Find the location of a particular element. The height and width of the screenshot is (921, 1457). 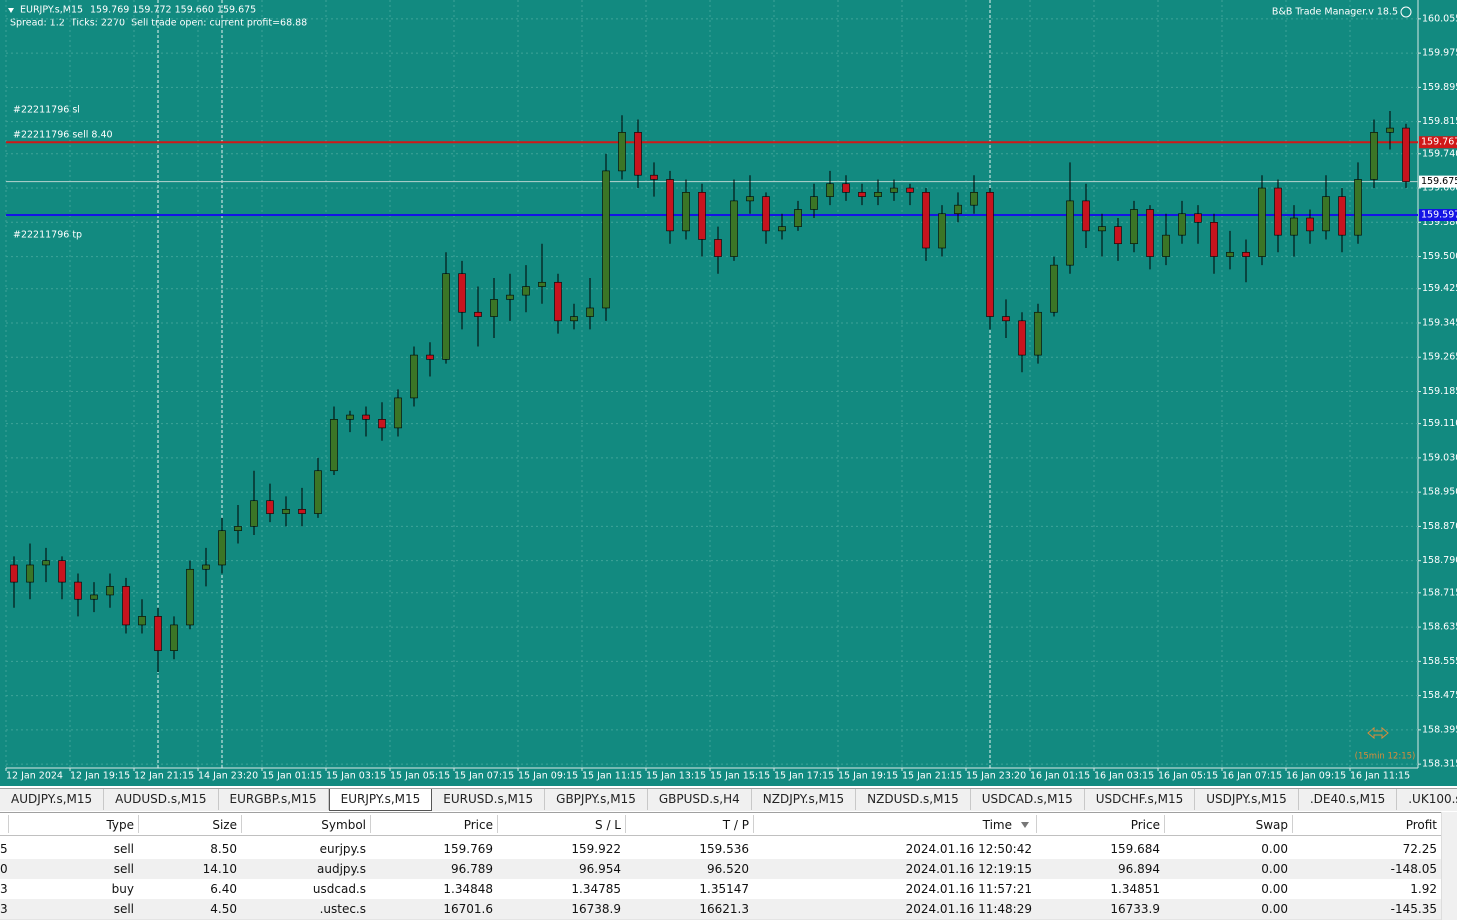

chart-tab: .DE40.s,M15 is located at coordinates (1348, 799).